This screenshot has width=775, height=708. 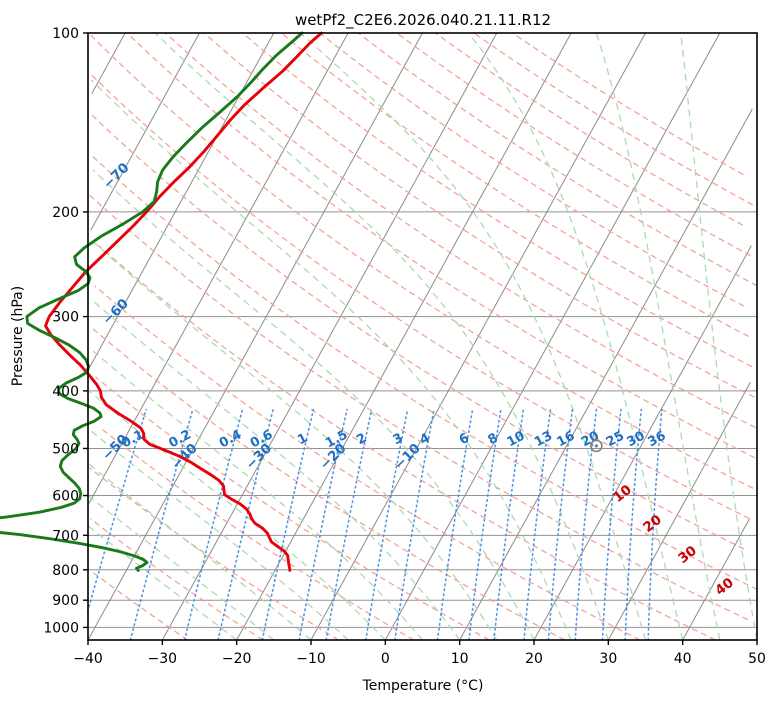 I want to click on mixing-ratio-0.1, so click(x=116, y=510).